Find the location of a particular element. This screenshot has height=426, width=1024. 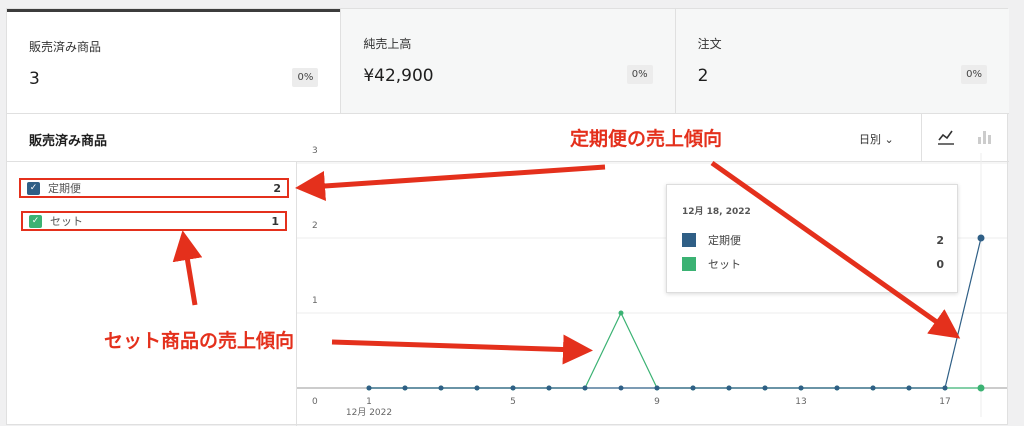

card-label: 販売済み商品 is located at coordinates (65, 47).